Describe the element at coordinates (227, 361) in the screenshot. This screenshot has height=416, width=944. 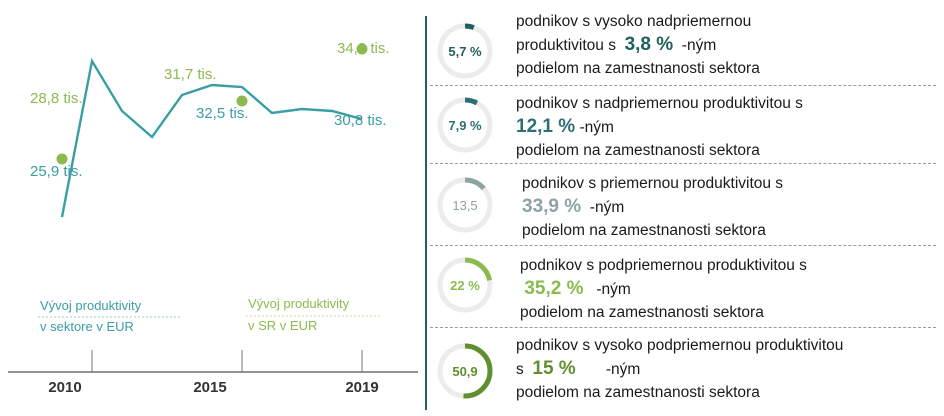
I see `year-gridlines` at that location.